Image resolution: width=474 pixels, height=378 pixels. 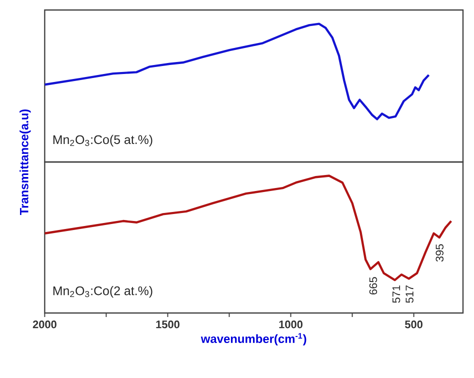 I want to click on x-tick-label: 1000, so click(x=290, y=324).